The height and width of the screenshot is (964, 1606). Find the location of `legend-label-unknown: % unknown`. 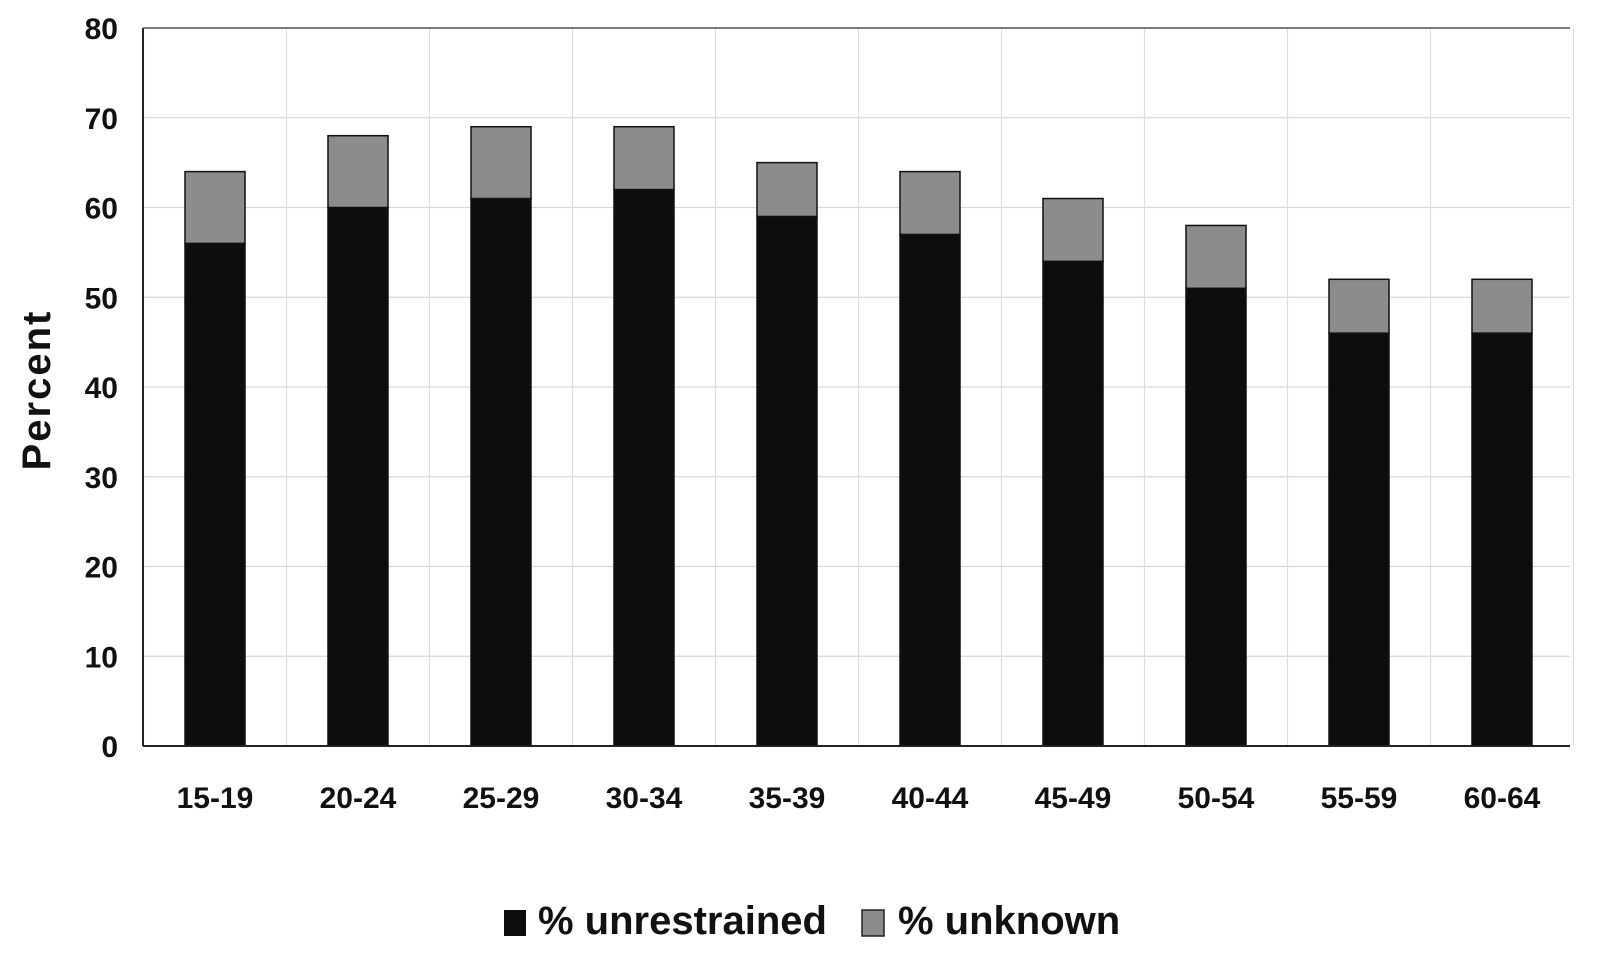

legend-label-unknown: % unknown is located at coordinates (1009, 921).